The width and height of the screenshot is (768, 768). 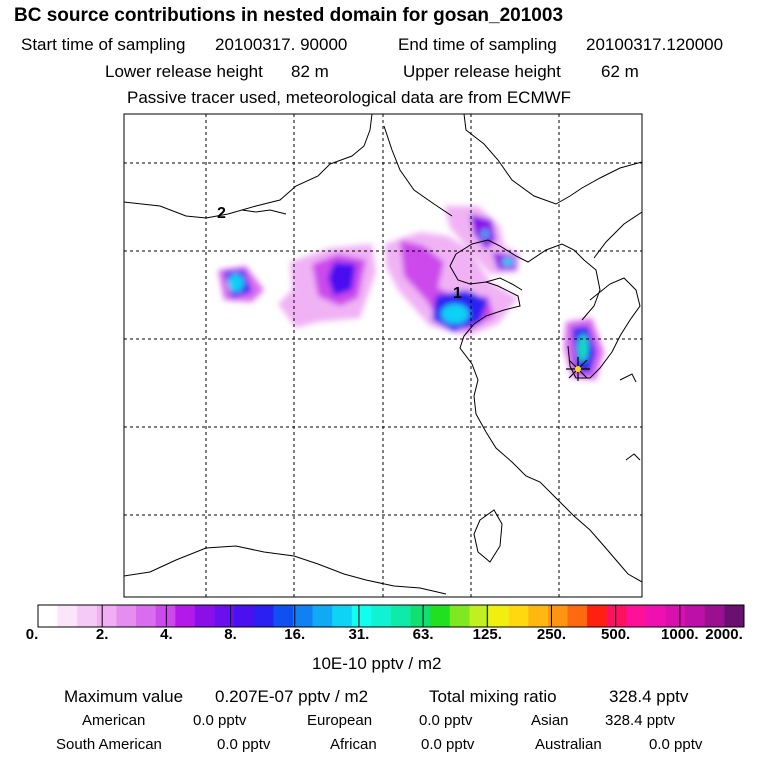 What do you see at coordinates (340, 720) in the screenshot?
I see `region-european-label: European` at bounding box center [340, 720].